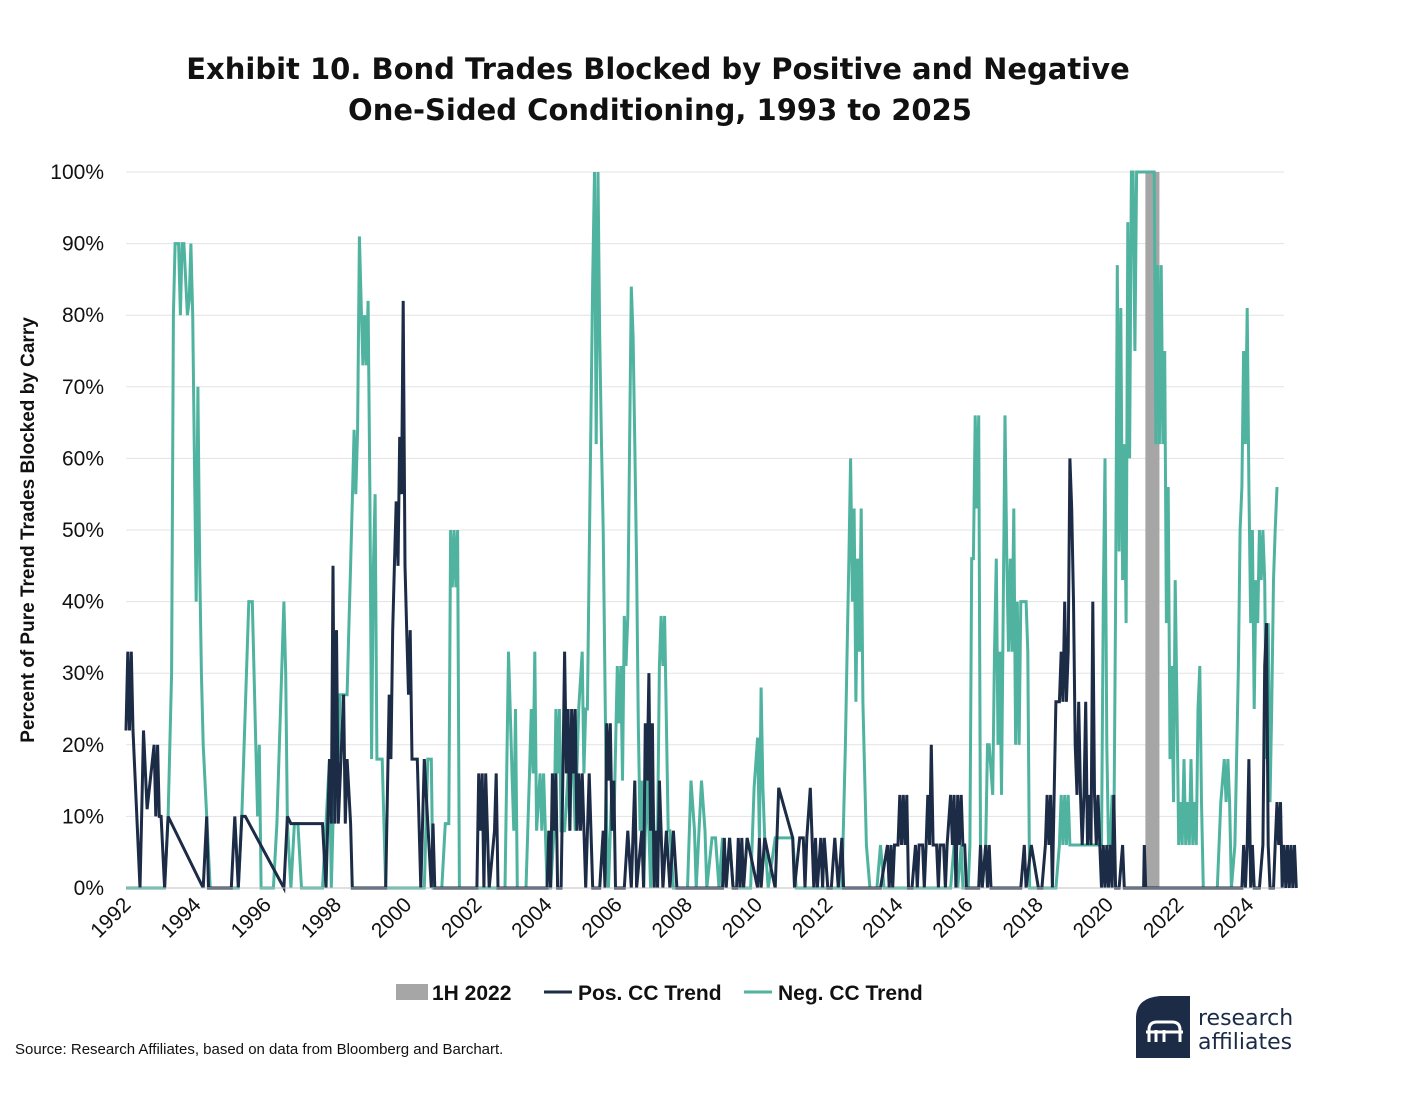 This screenshot has height=1114, width=1426. Describe the element at coordinates (1023, 917) in the screenshot. I see `x-tick-label: 2018` at that location.